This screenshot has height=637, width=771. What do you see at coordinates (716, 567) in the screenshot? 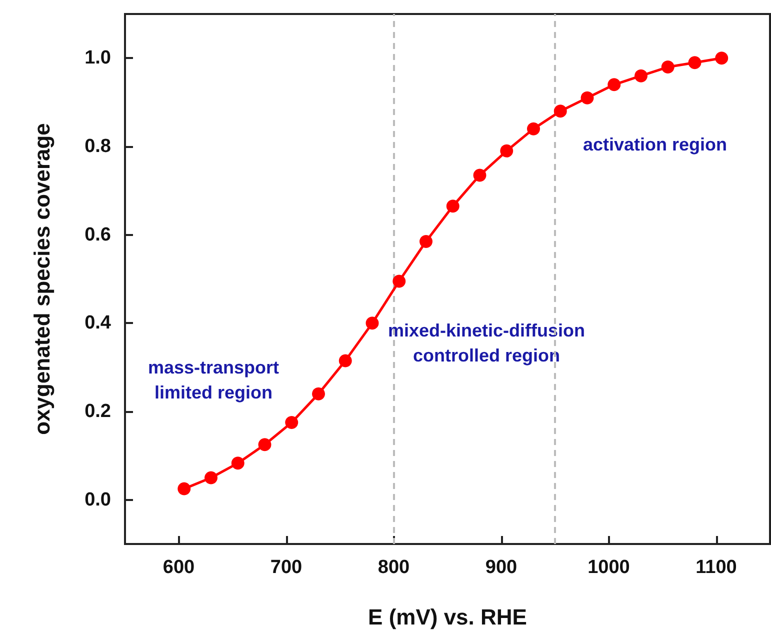
I see `x-tick-label: 1100` at bounding box center [716, 567].